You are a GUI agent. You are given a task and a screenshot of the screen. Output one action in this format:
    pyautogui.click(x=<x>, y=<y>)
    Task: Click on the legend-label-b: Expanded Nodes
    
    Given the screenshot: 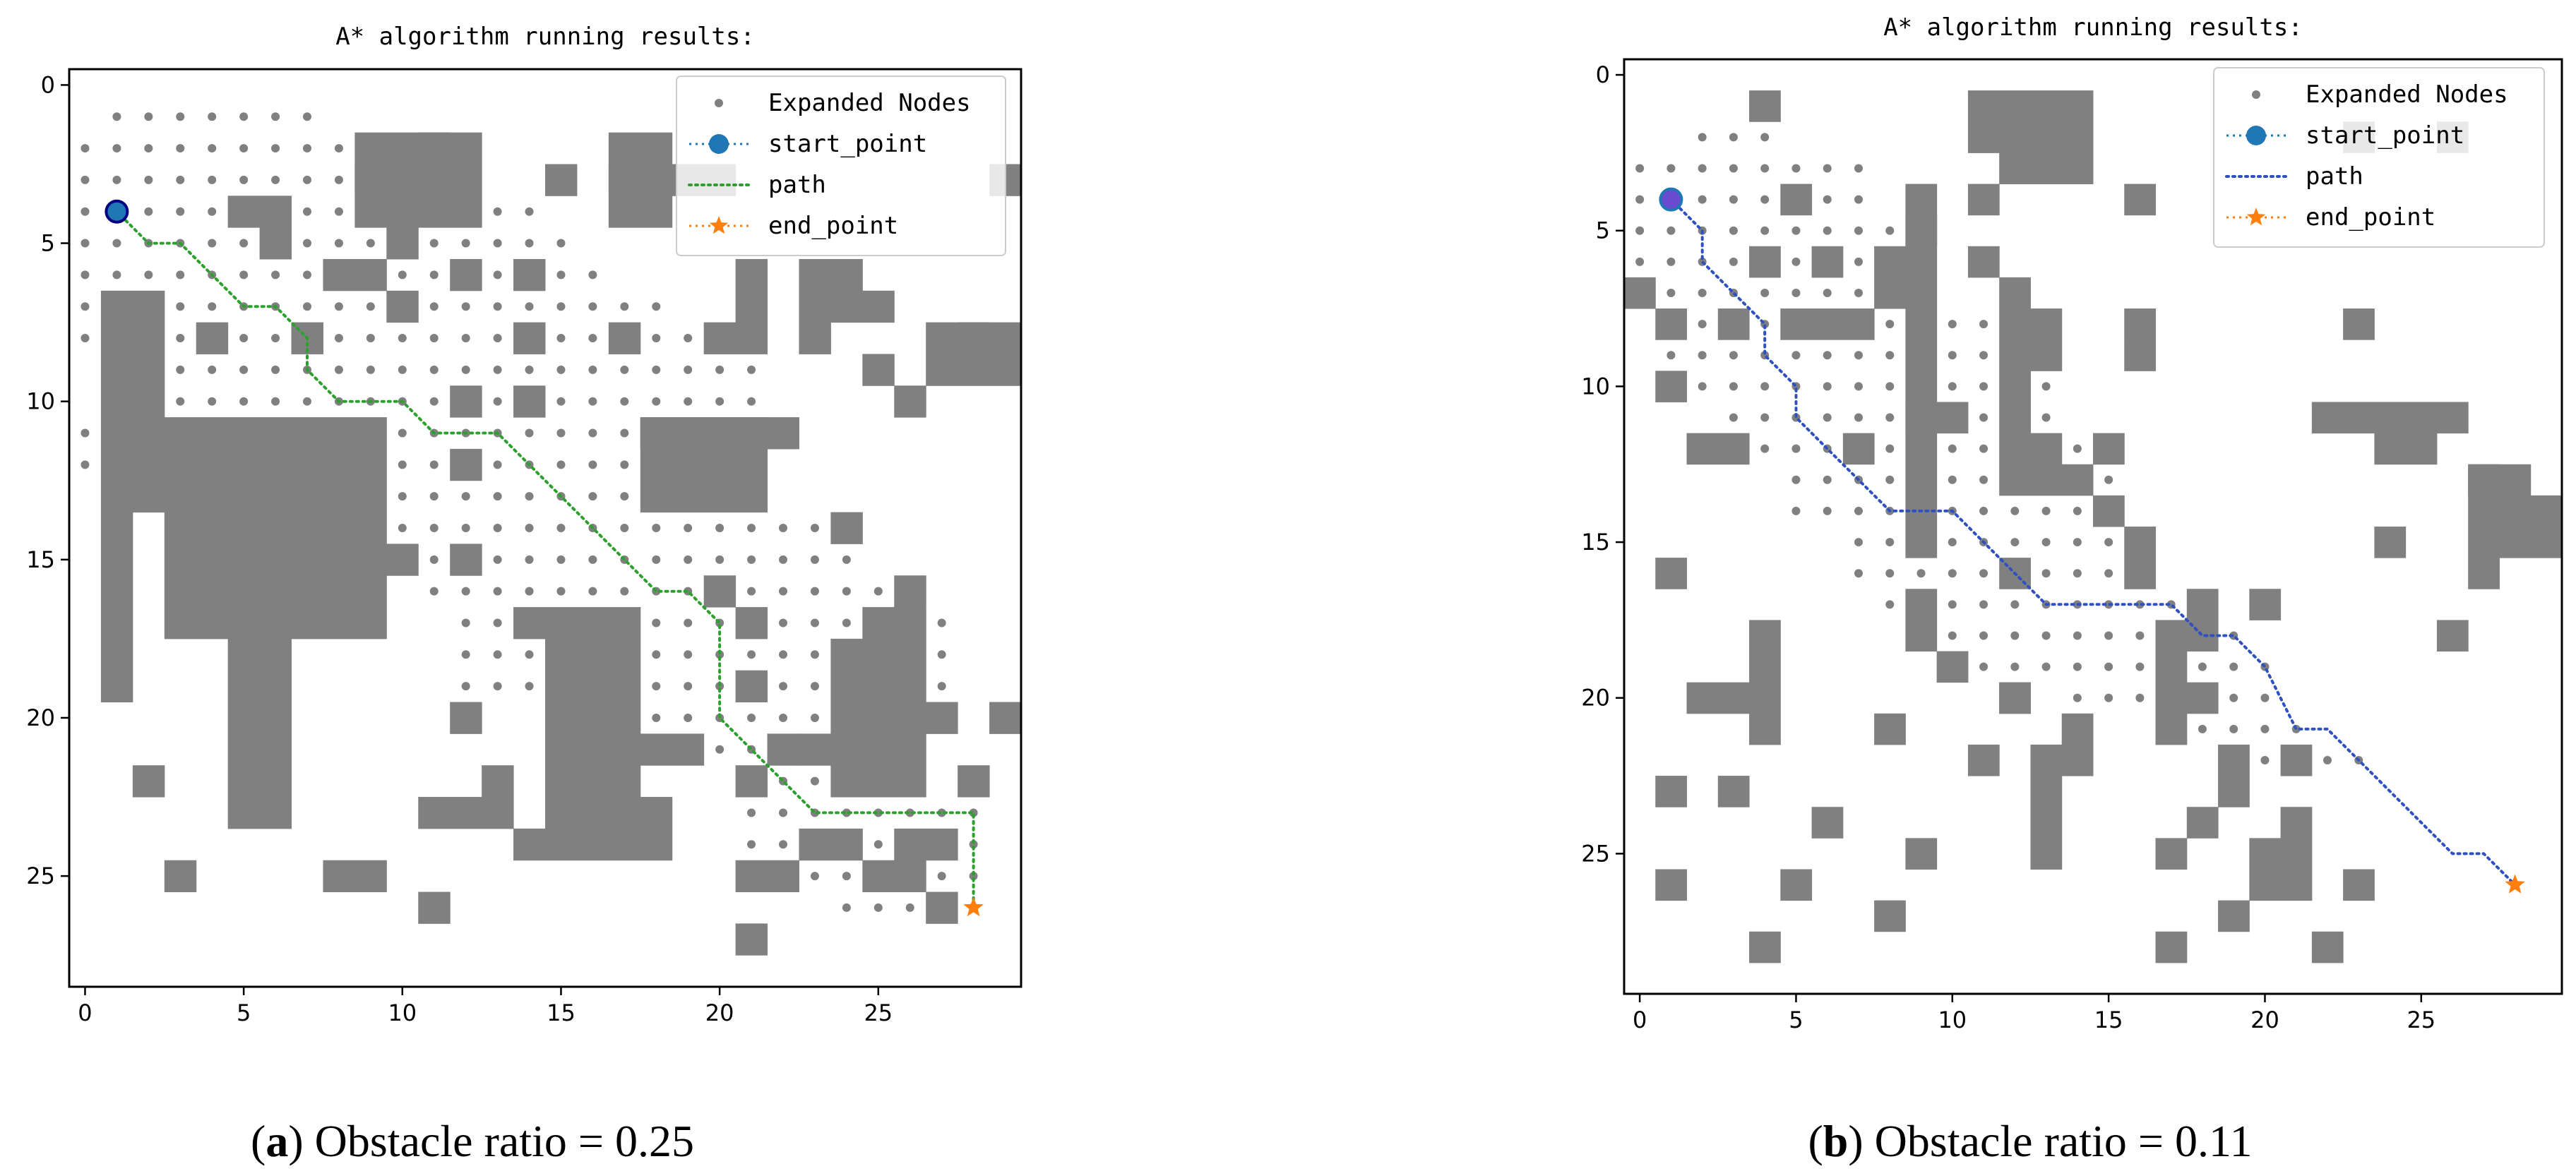 What is the action you would take?
    pyautogui.click(x=2407, y=94)
    